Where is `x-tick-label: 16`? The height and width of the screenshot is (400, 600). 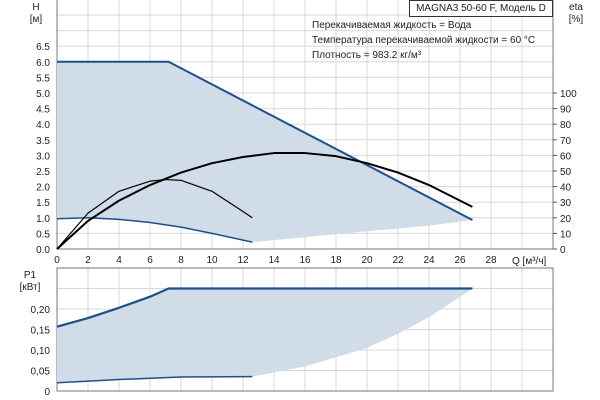 x-tick-label: 16 is located at coordinates (305, 260).